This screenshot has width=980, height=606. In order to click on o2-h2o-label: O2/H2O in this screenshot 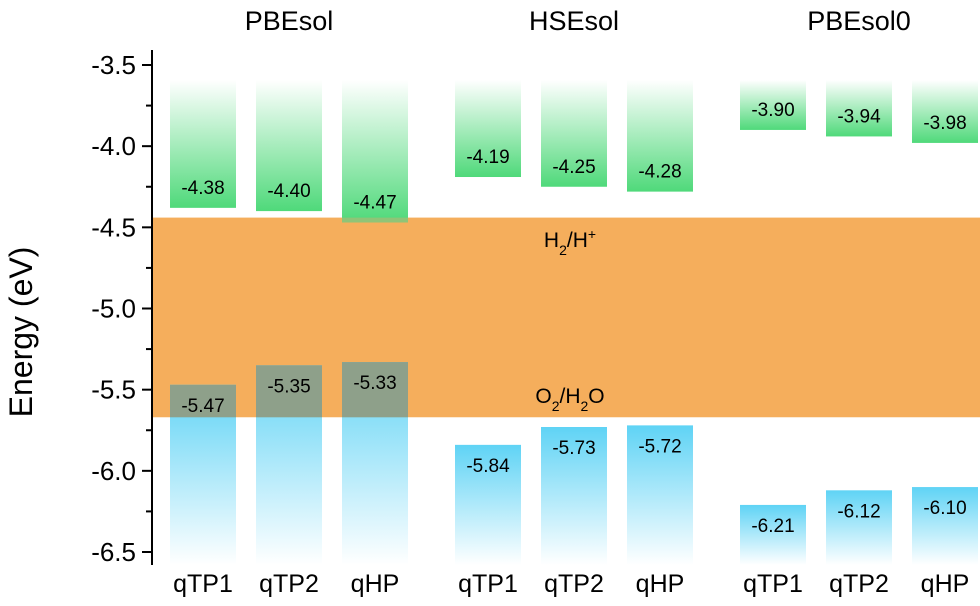, I will do `click(569, 399)`.